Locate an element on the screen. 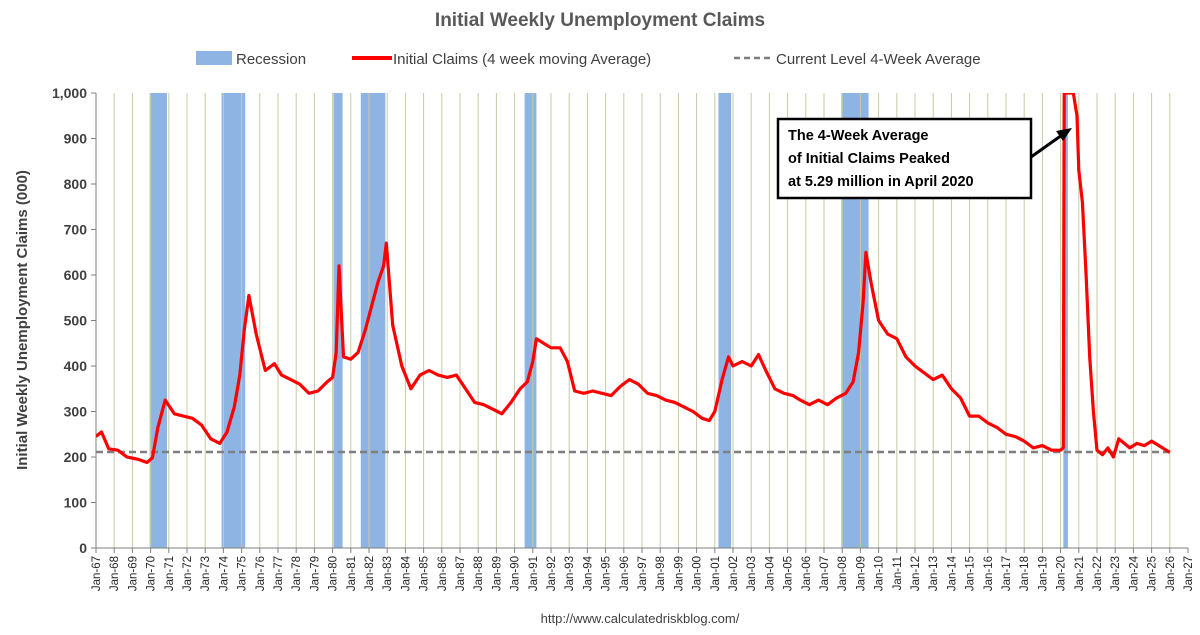 Image resolution: width=1200 pixels, height=635 pixels. annotation-line-2: of Initial Claims Peaked is located at coordinates (869, 159).